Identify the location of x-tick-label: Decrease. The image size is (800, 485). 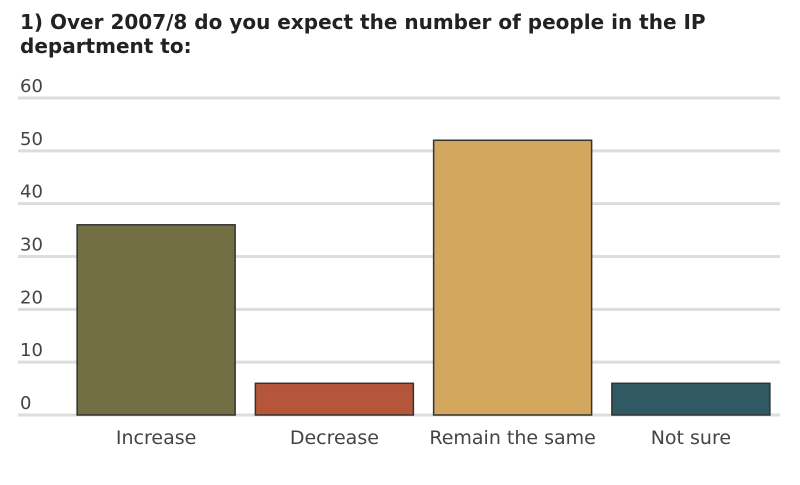
(334, 438).